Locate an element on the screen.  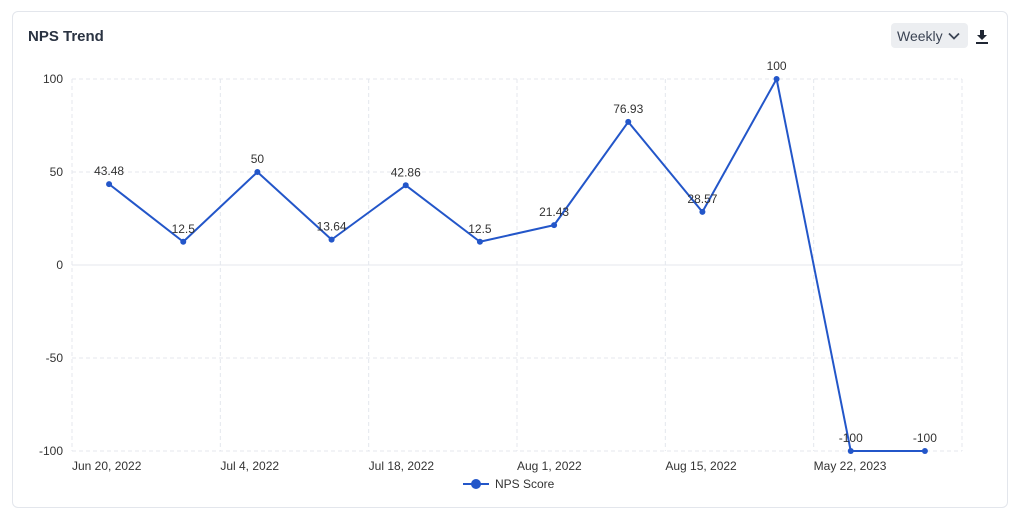
y-tick-label: 0 is located at coordinates (59, 265).